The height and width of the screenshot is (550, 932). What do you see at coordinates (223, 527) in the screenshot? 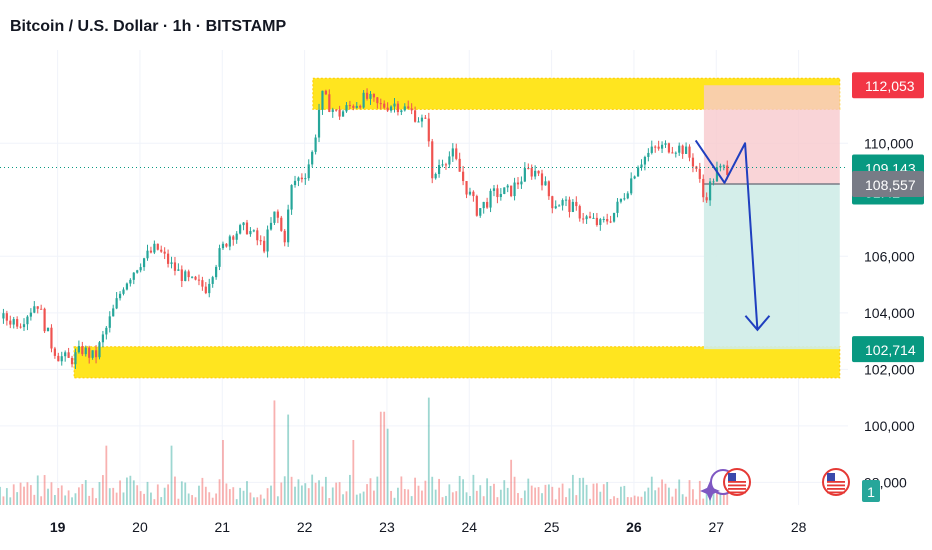
I see `time-tick-label: 21` at bounding box center [223, 527].